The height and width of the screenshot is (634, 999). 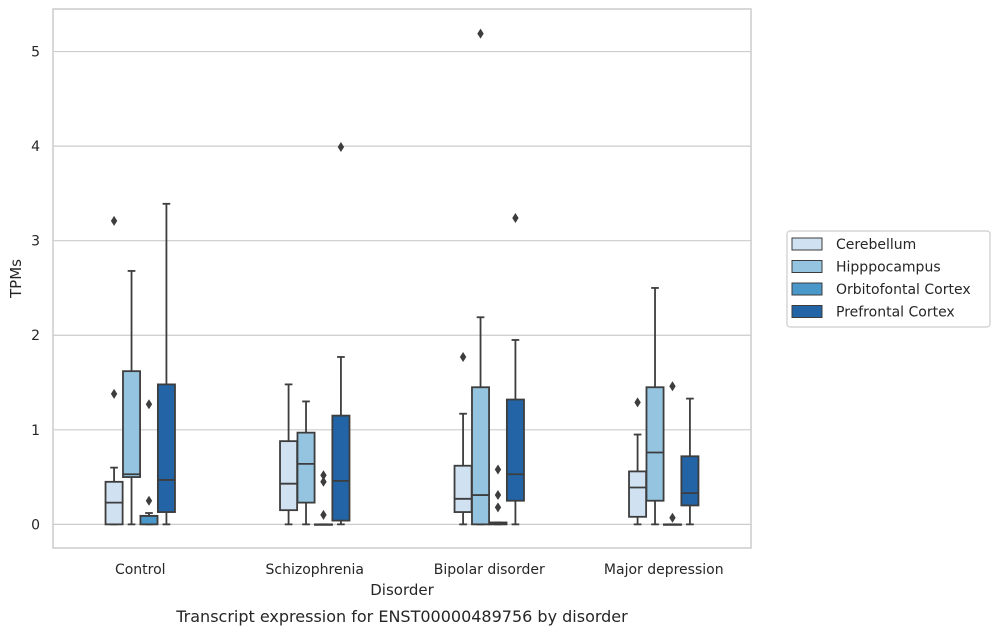 I want to click on legend-item-2: Orbitofontal Cortex, so click(x=881, y=290).